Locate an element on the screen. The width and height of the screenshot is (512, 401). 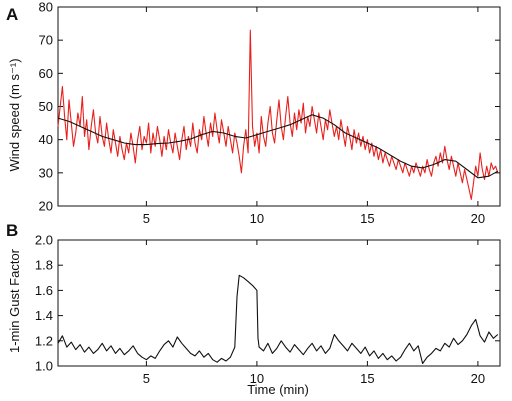
y-tick-label-b: 1.2 is located at coordinates (44, 340).